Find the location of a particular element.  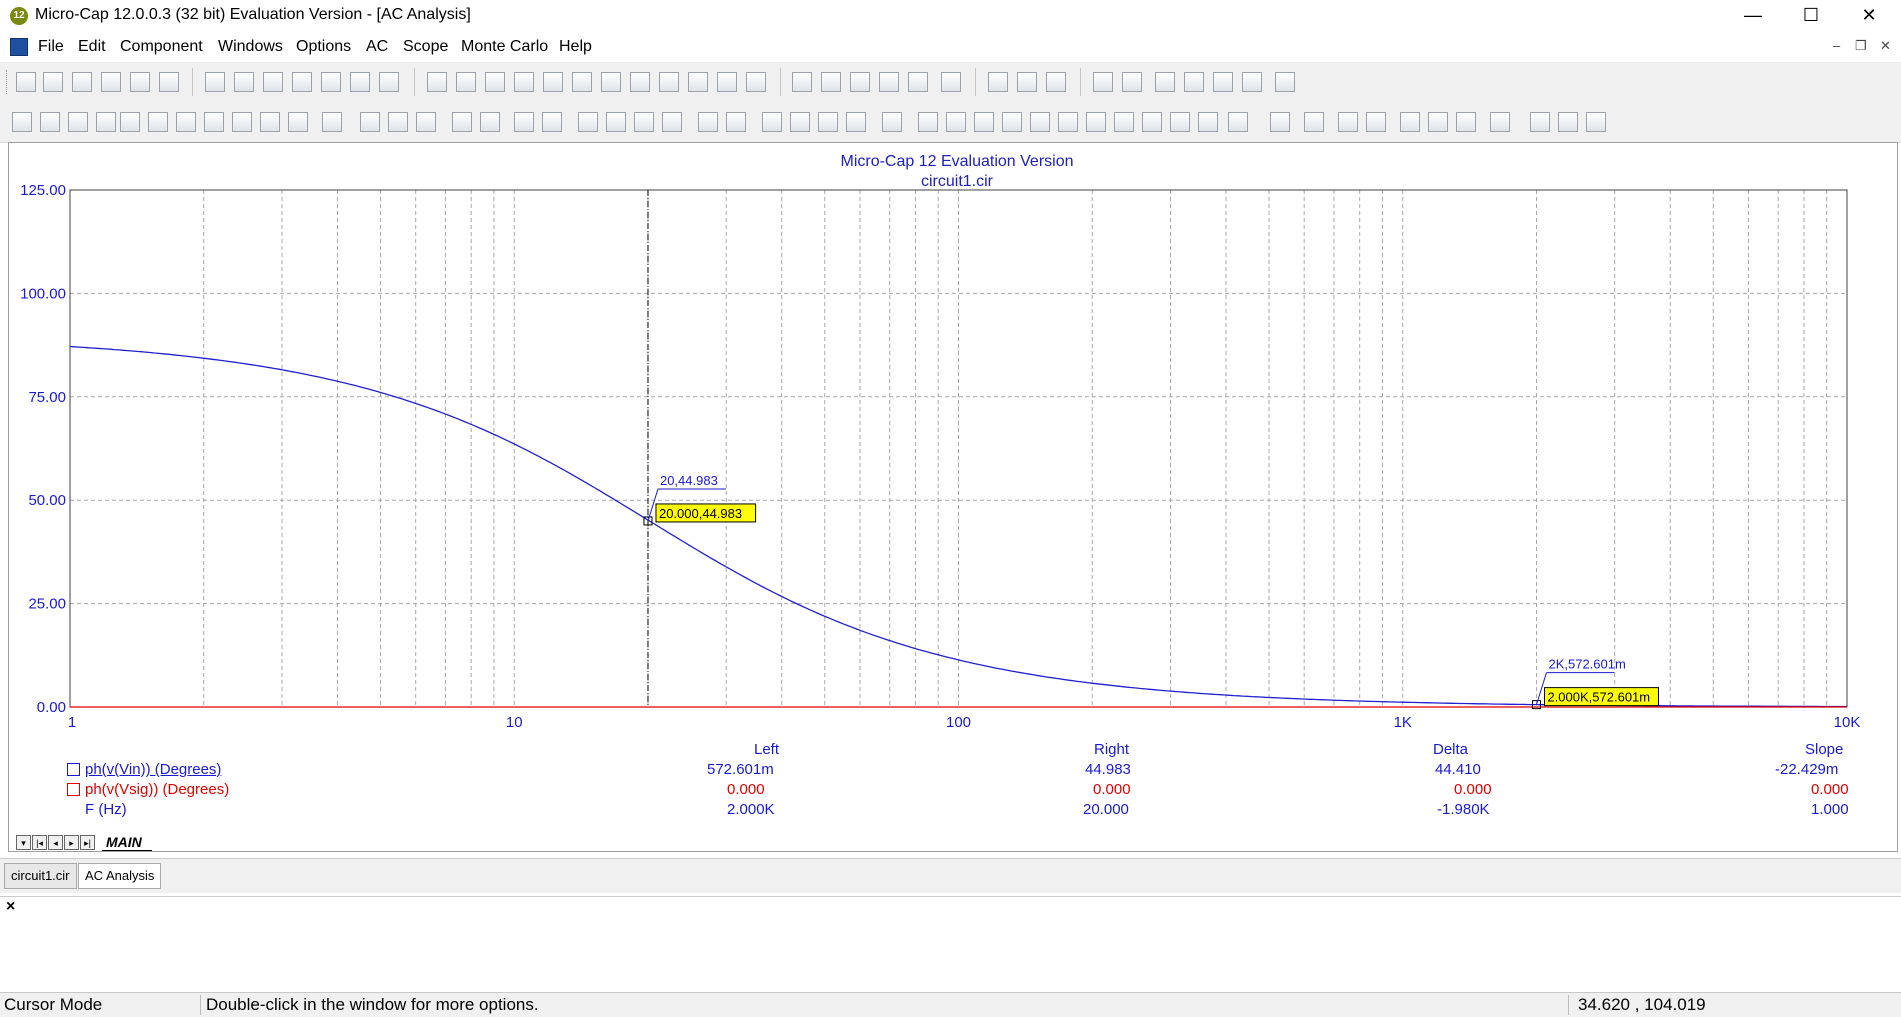

doc-tab-circuit: circuit1.cir is located at coordinates (40, 876).